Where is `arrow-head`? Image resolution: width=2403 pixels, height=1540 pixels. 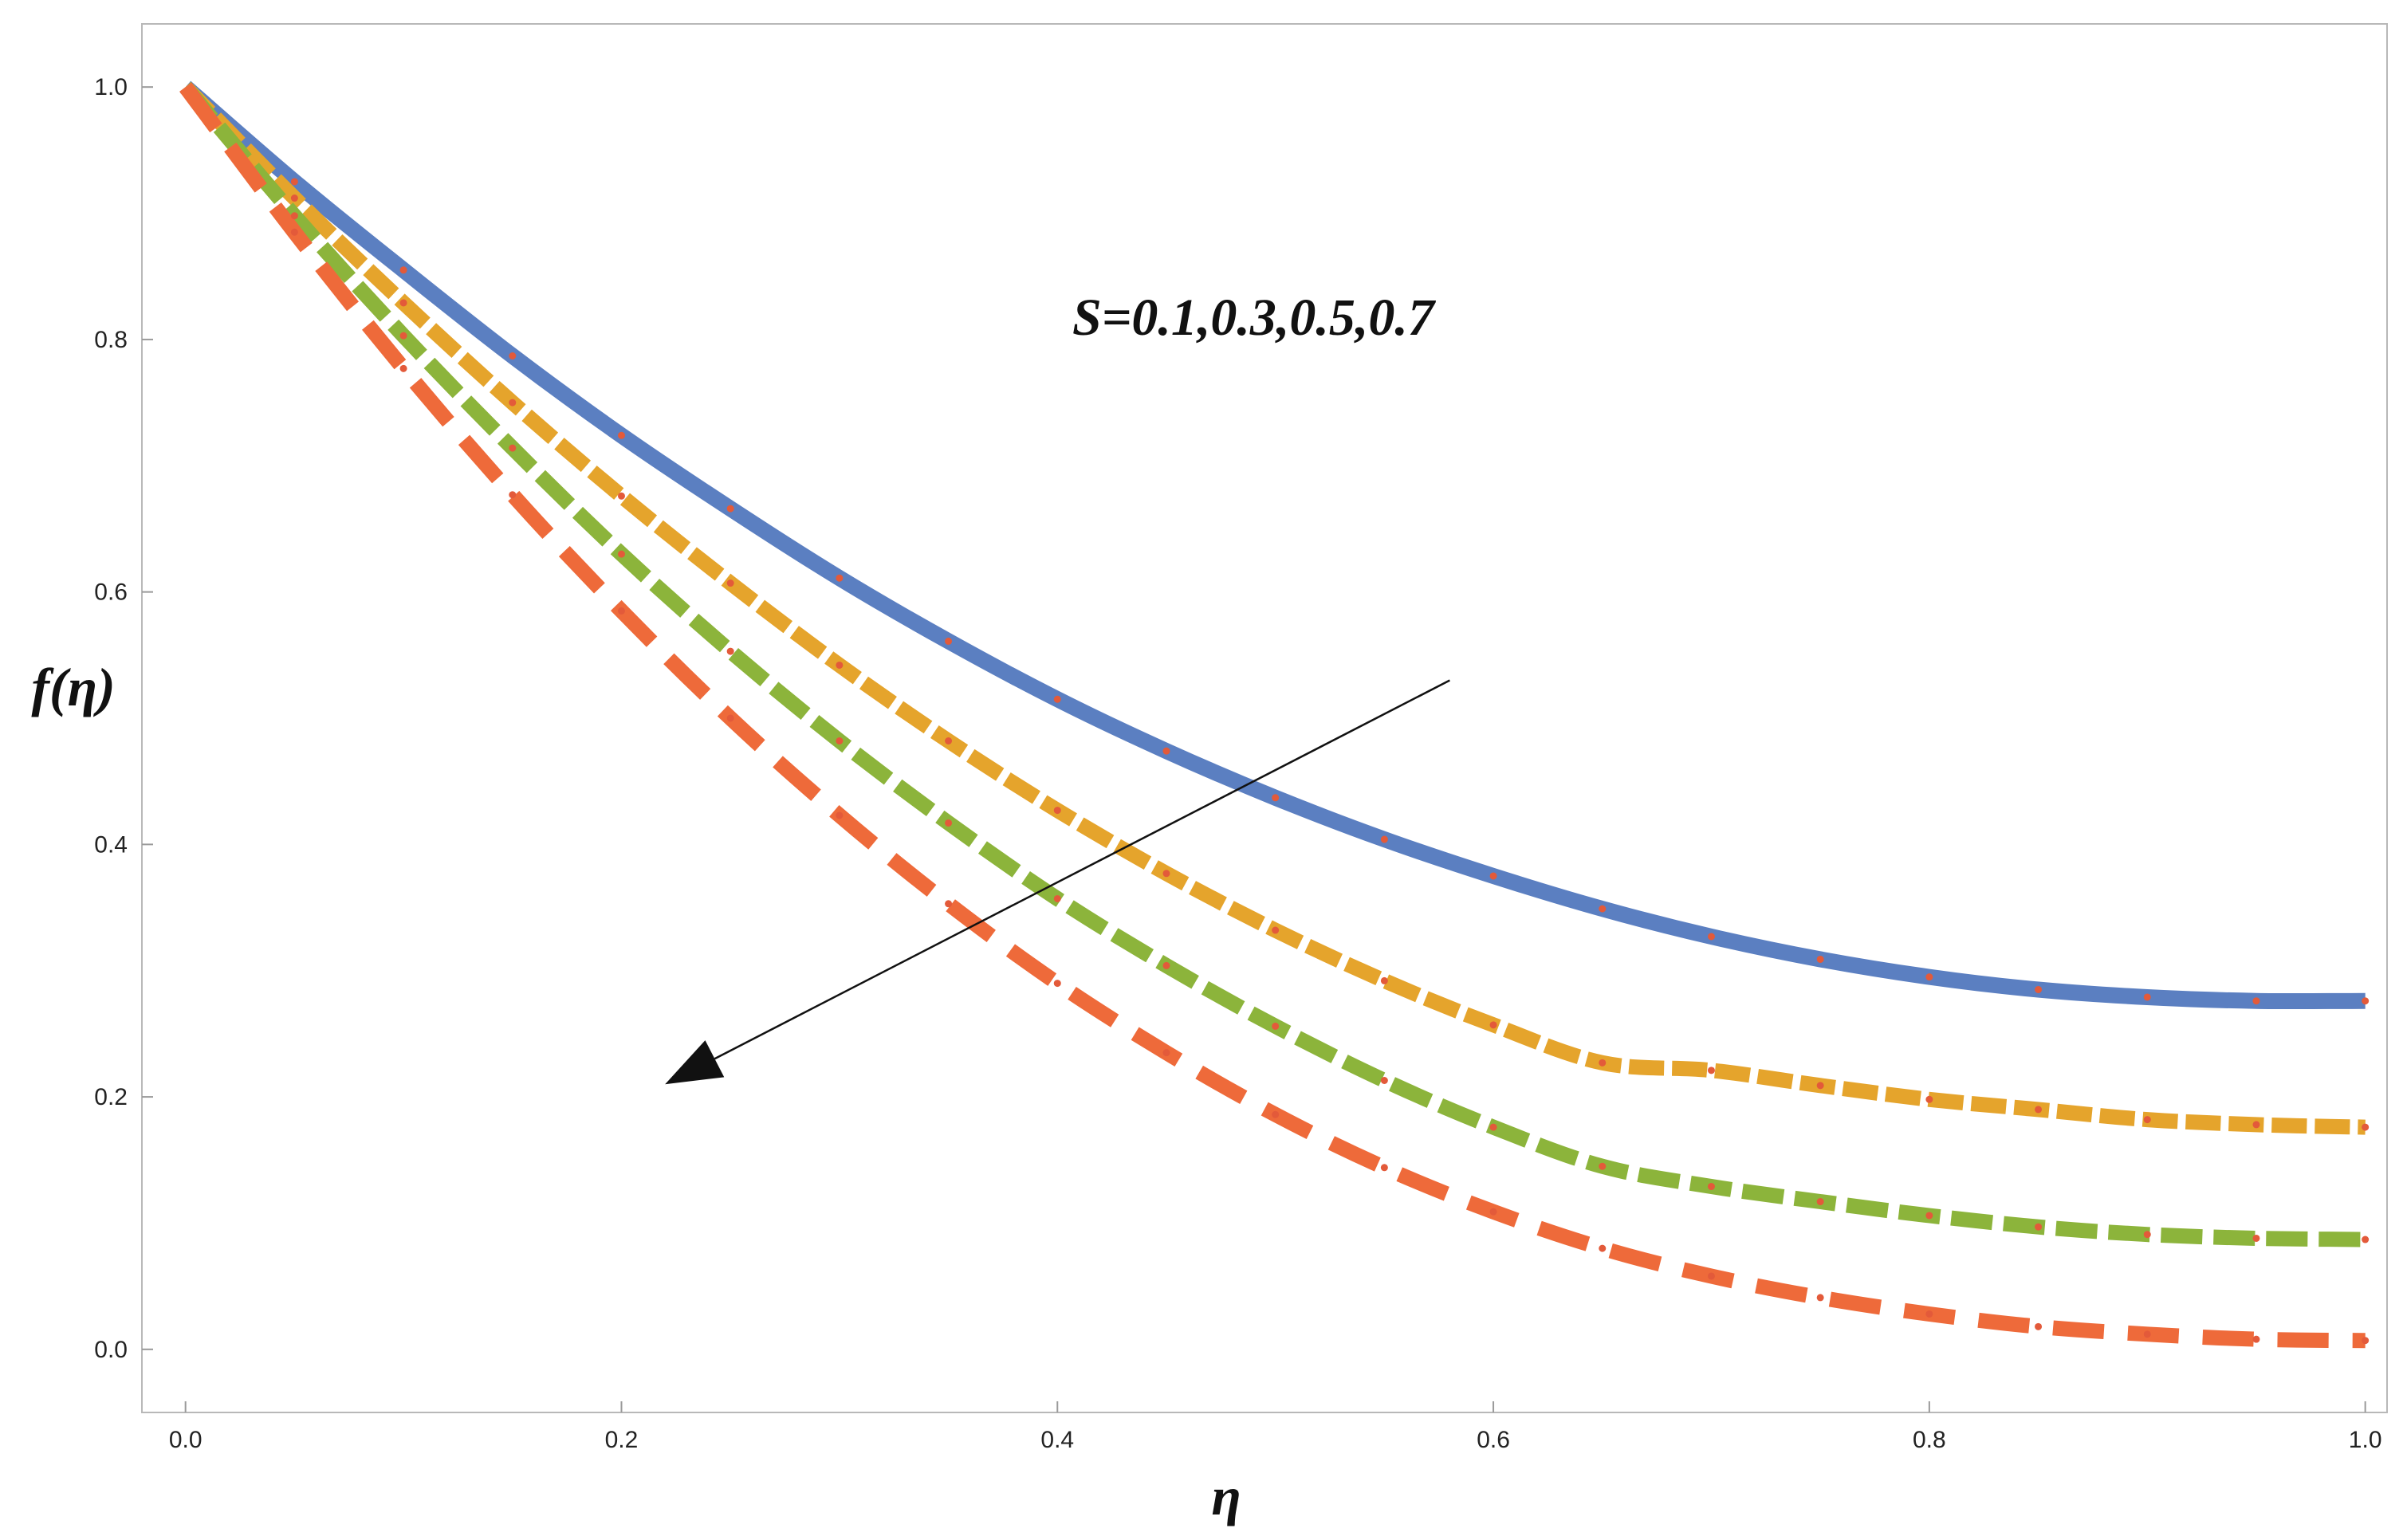 arrow-head is located at coordinates (695, 1062).